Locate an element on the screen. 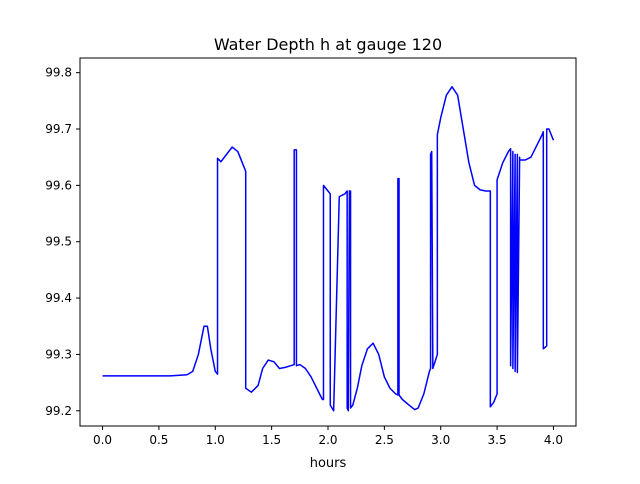 The width and height of the screenshot is (640, 484). chart-title: Water Depth h at gauge 120 is located at coordinates (328, 44).